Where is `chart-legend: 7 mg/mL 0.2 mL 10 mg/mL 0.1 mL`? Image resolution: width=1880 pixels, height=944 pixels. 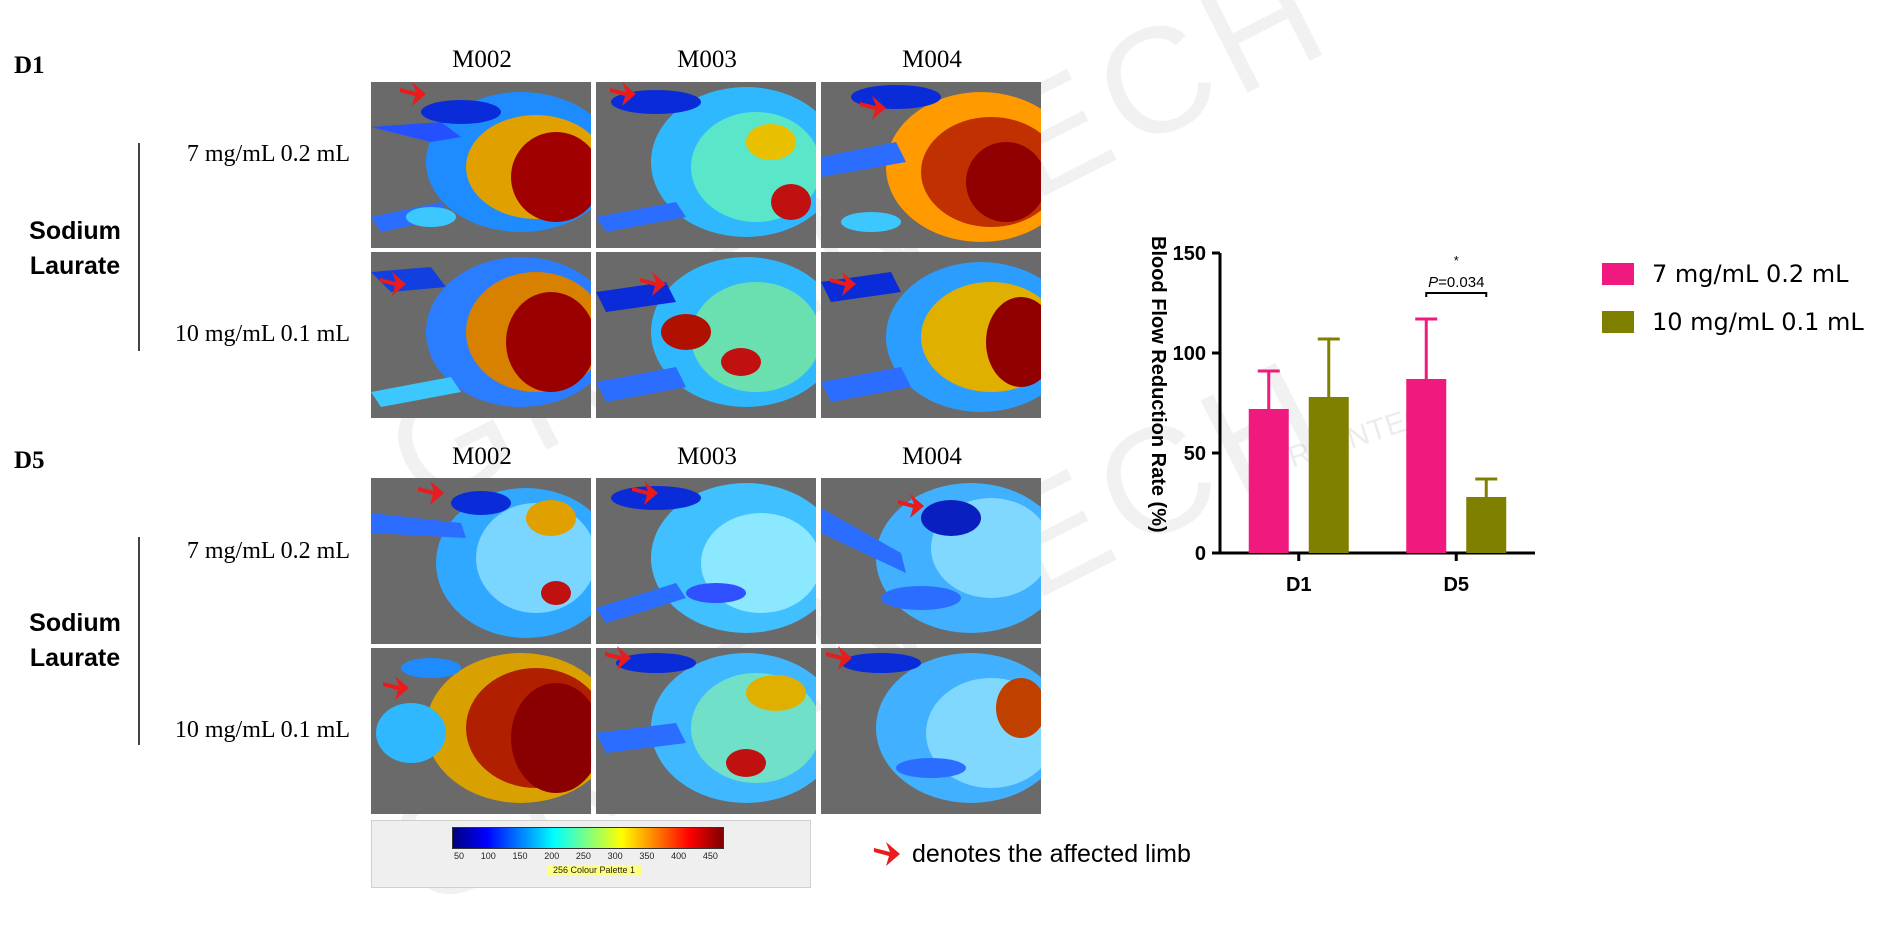 chart-legend: 7 mg/mL 0.2 mL 10 mg/mL 0.1 mL is located at coordinates (1733, 298).